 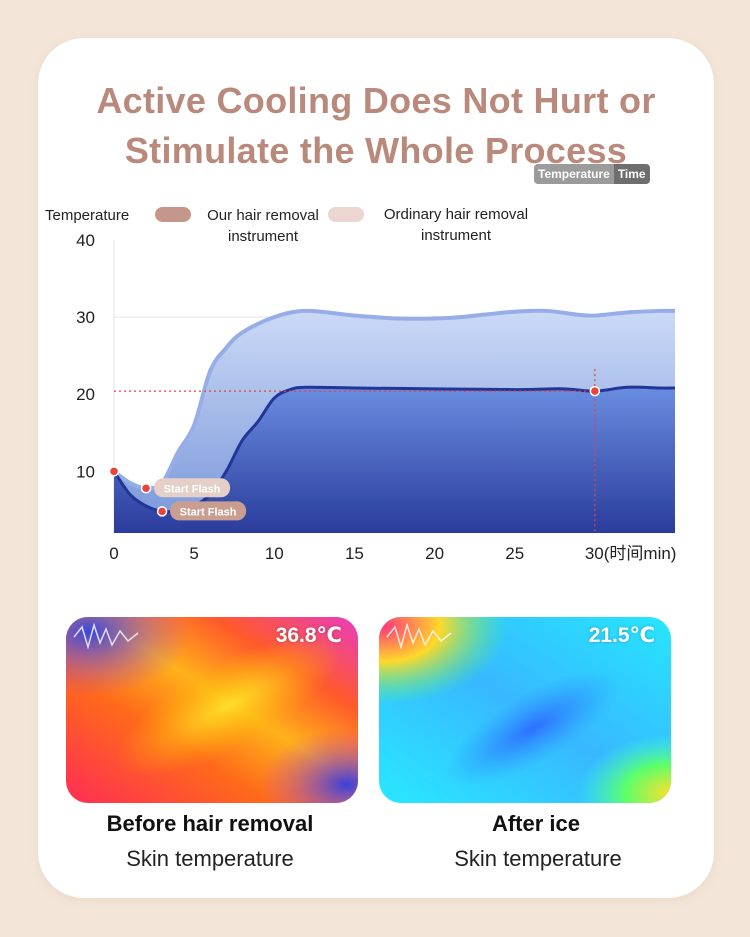 I want to click on legend-label-ordinary: Ordinary hair removal instrument, so click(x=456, y=225).